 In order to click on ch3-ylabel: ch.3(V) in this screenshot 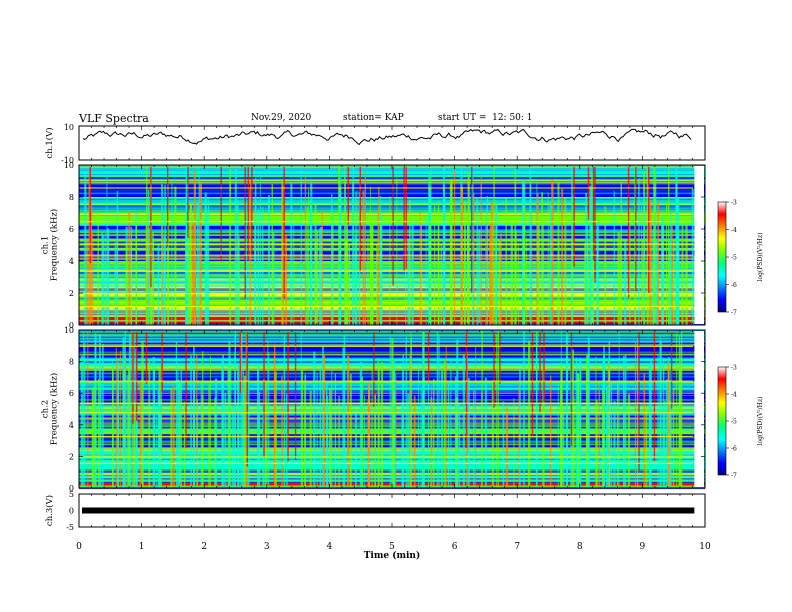, I will do `click(49, 510)`.